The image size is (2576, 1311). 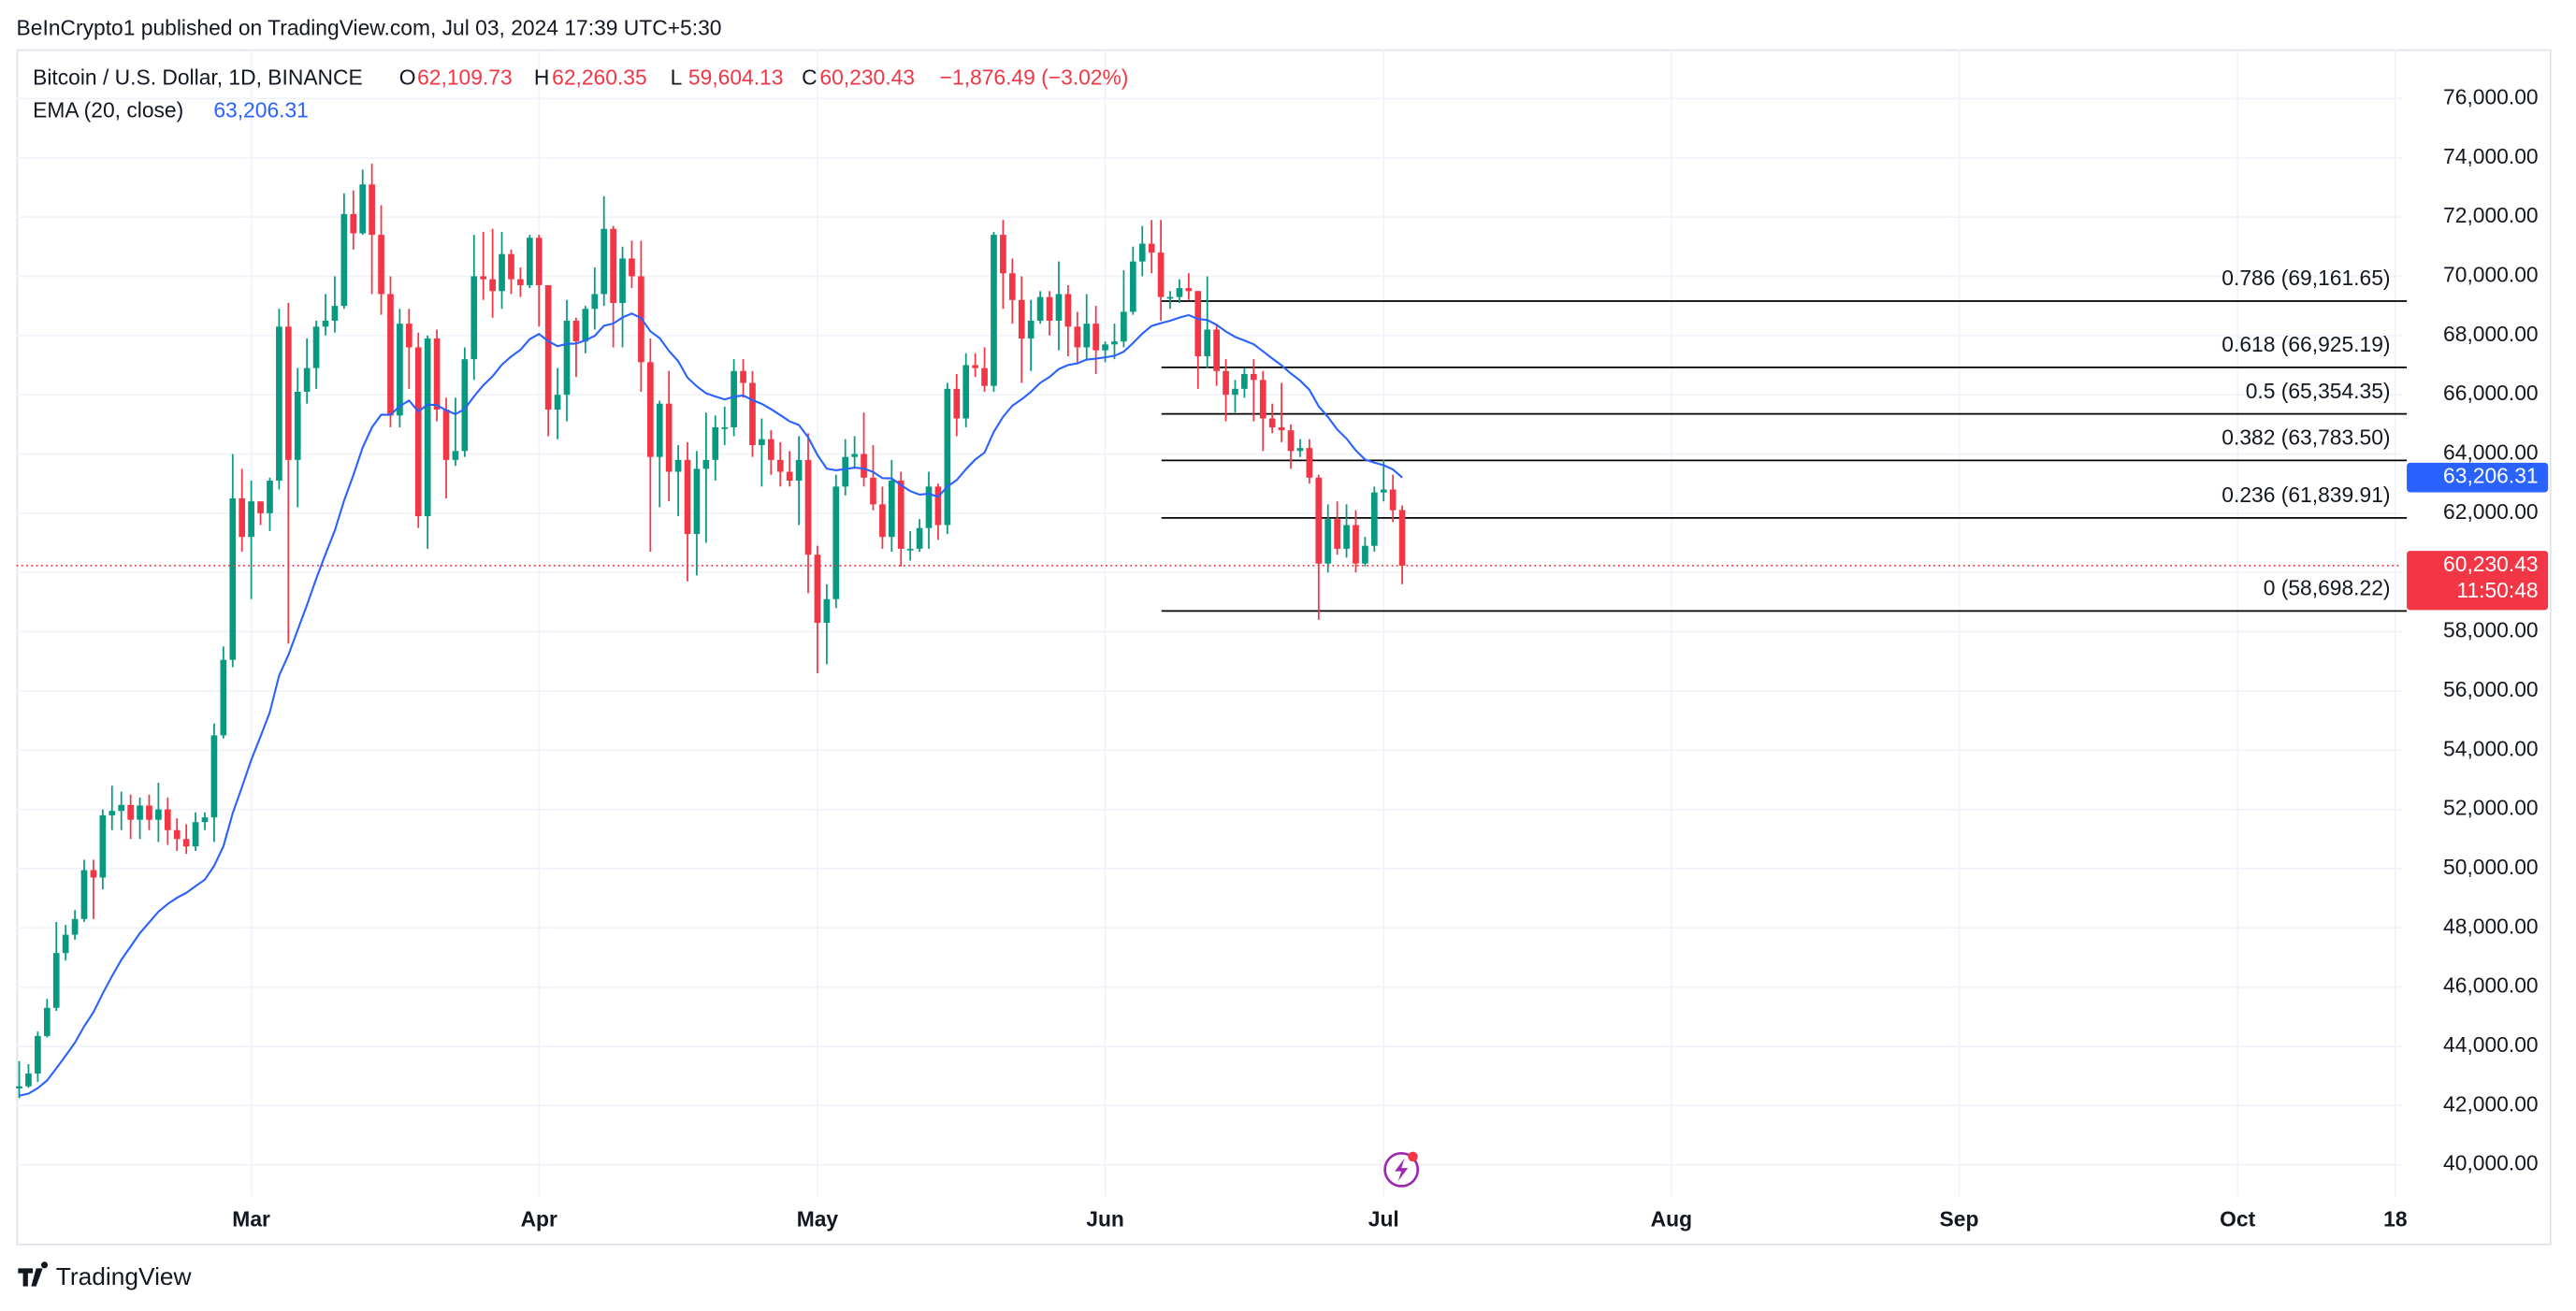 What do you see at coordinates (2491, 215) in the screenshot?
I see `y-tick-label: 72,000.00` at bounding box center [2491, 215].